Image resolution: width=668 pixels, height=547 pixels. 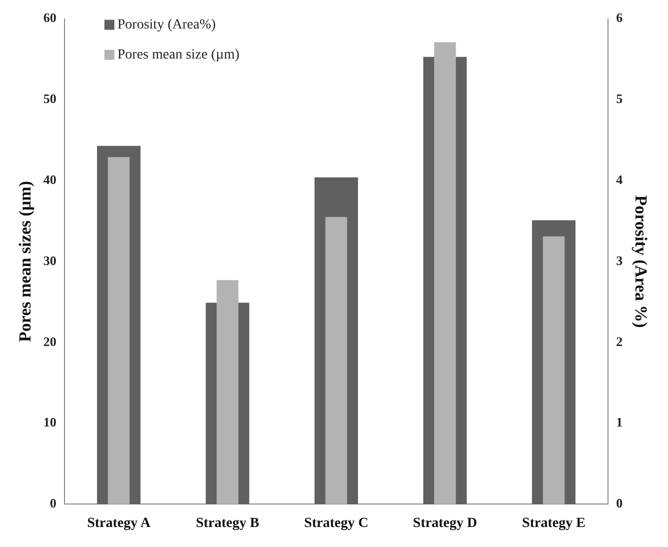 What do you see at coordinates (445, 524) in the screenshot?
I see `x-tick-label: Strategy D` at bounding box center [445, 524].